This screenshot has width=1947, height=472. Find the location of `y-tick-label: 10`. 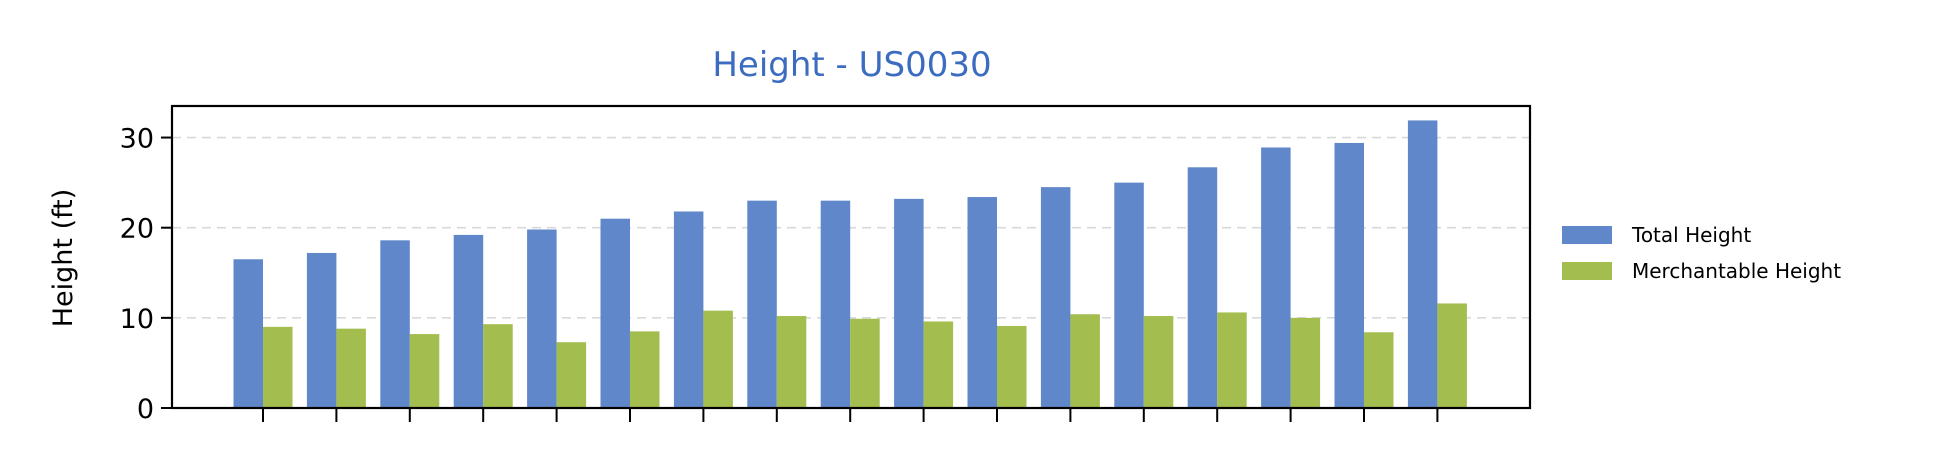

y-tick-label: 10 is located at coordinates (137, 319).